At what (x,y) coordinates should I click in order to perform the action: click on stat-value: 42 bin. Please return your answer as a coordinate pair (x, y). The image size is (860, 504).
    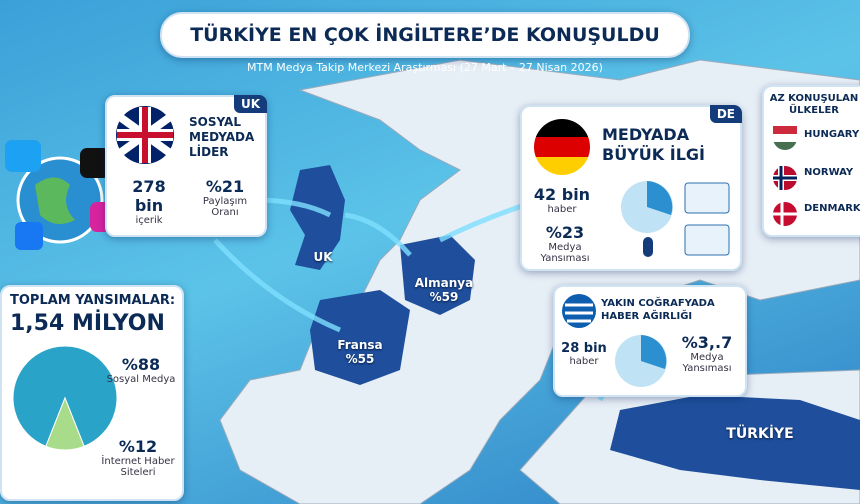
    Looking at the image, I should click on (562, 194).